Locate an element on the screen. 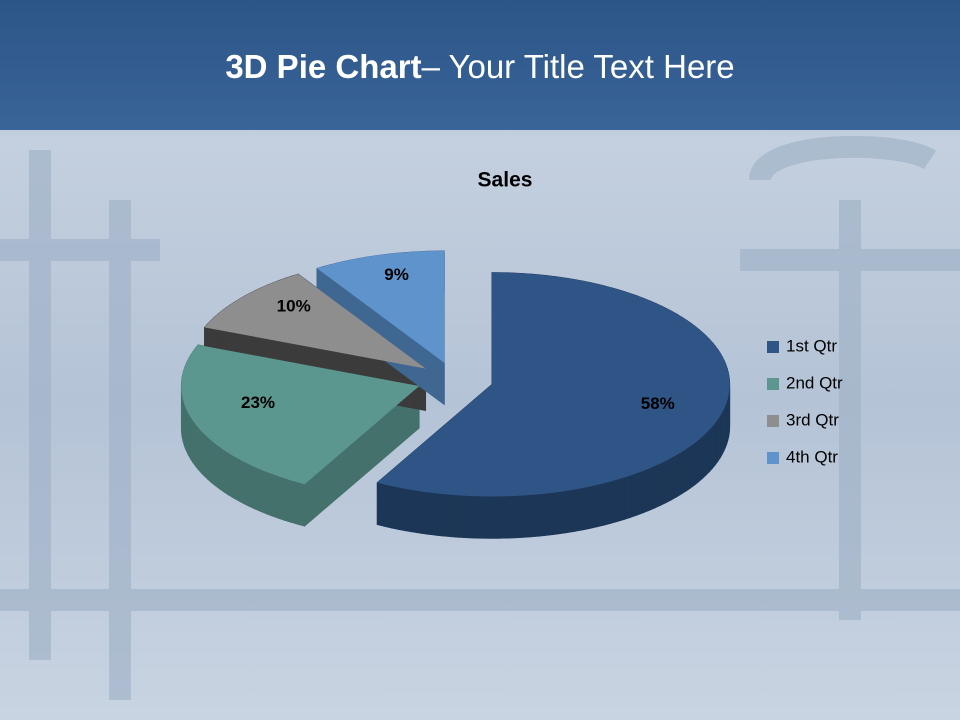 This screenshot has width=960, height=720. data-label: 23% is located at coordinates (258, 402).